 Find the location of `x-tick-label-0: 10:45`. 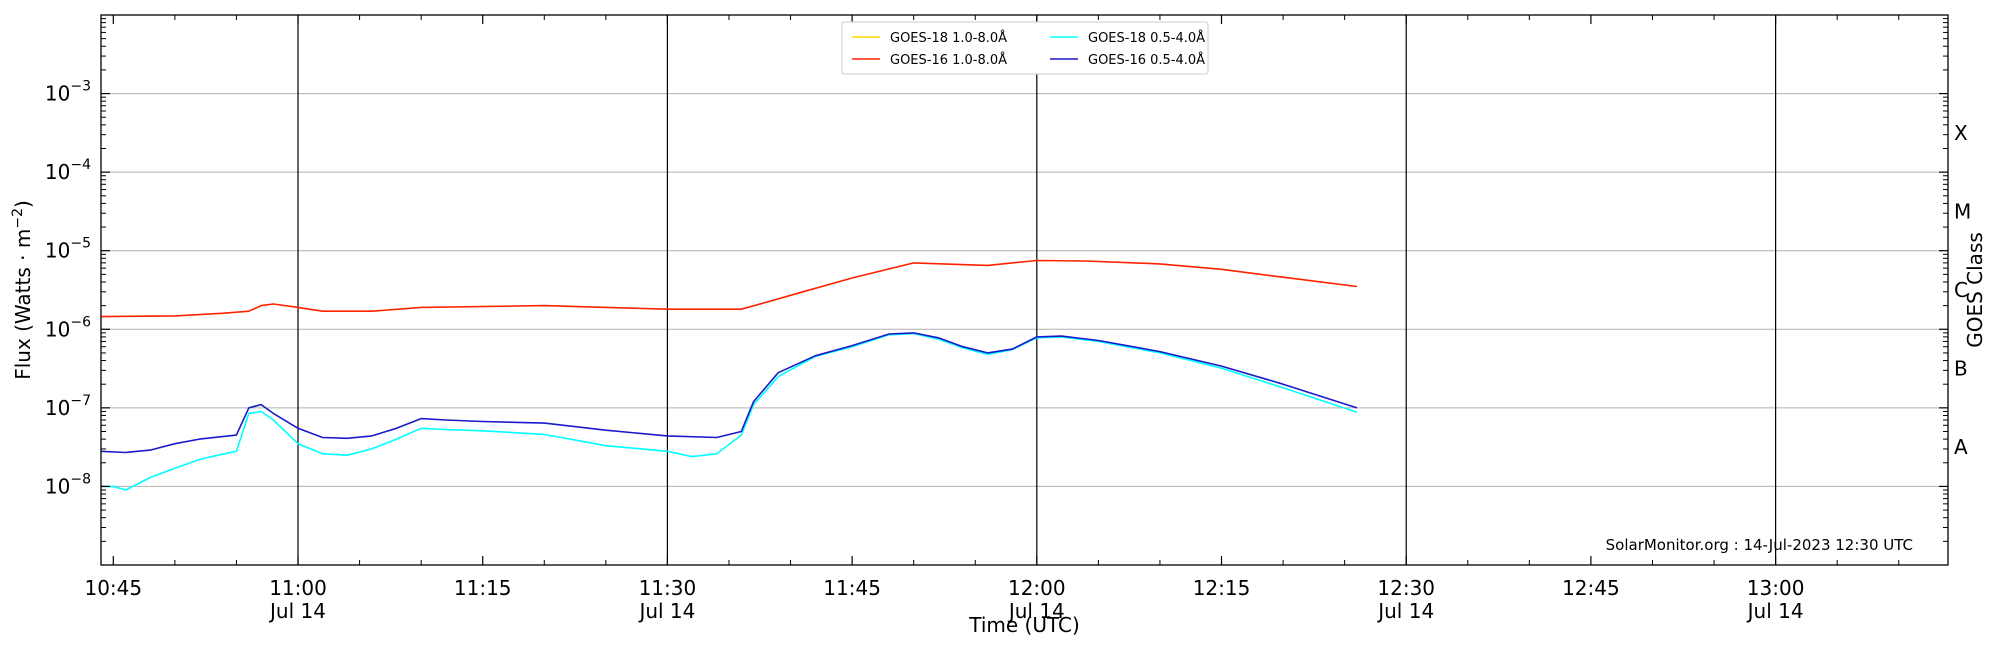

x-tick-label-0: 10:45 is located at coordinates (113, 588).